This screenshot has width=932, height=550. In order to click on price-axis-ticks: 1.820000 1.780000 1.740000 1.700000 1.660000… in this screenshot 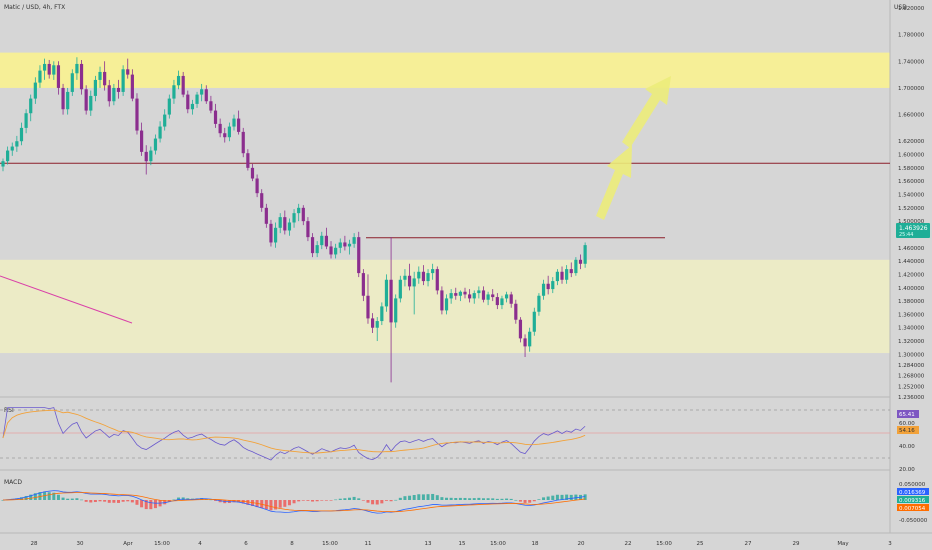, I will do `click(911, 203)`.